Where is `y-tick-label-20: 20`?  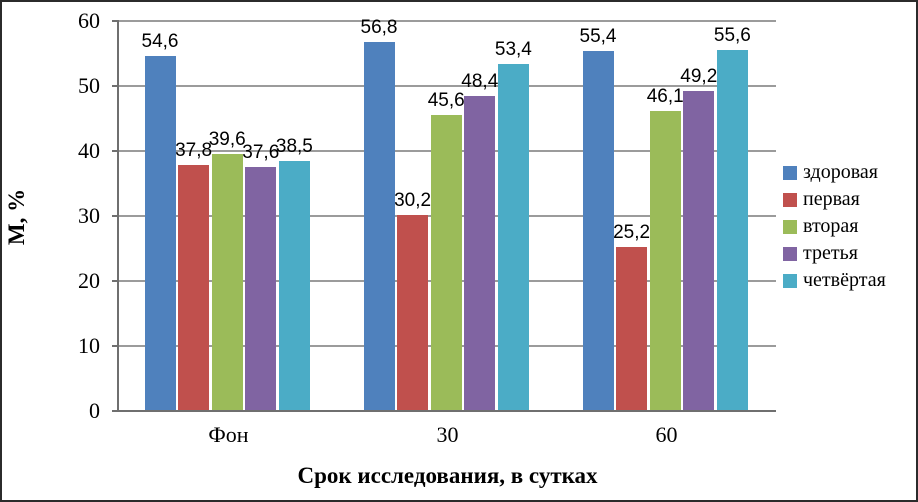 y-tick-label-20: 20 is located at coordinates (89, 280).